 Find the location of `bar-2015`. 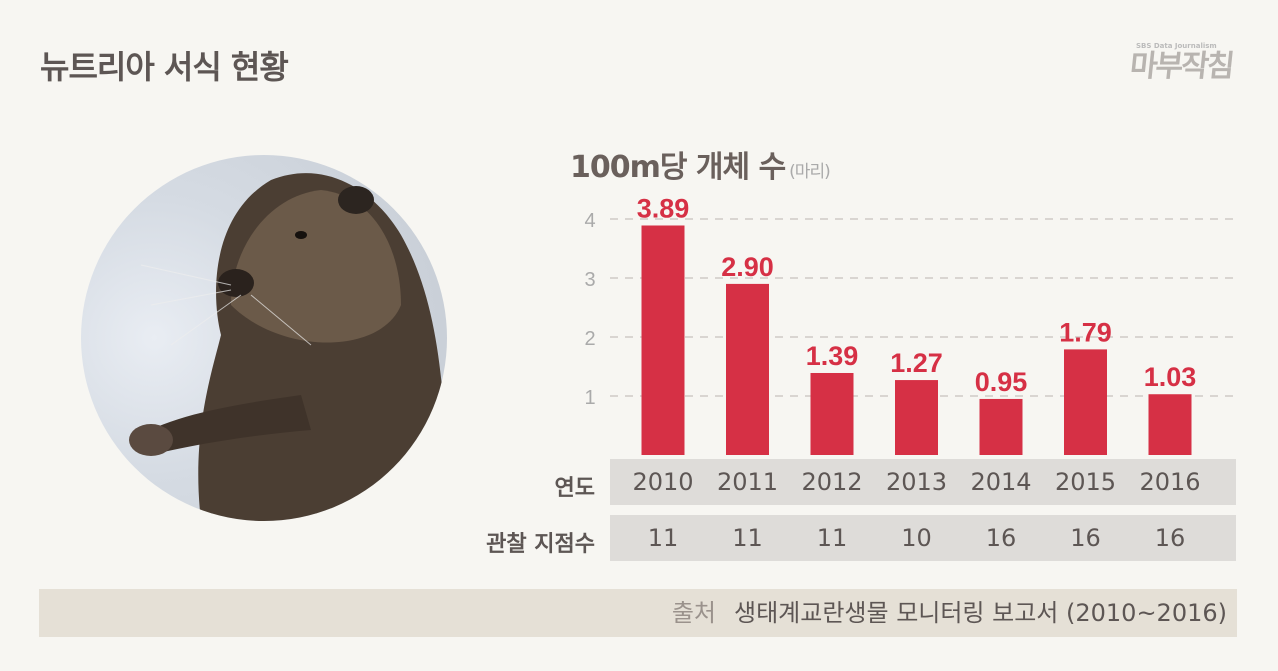

bar-2015 is located at coordinates (1085, 402).